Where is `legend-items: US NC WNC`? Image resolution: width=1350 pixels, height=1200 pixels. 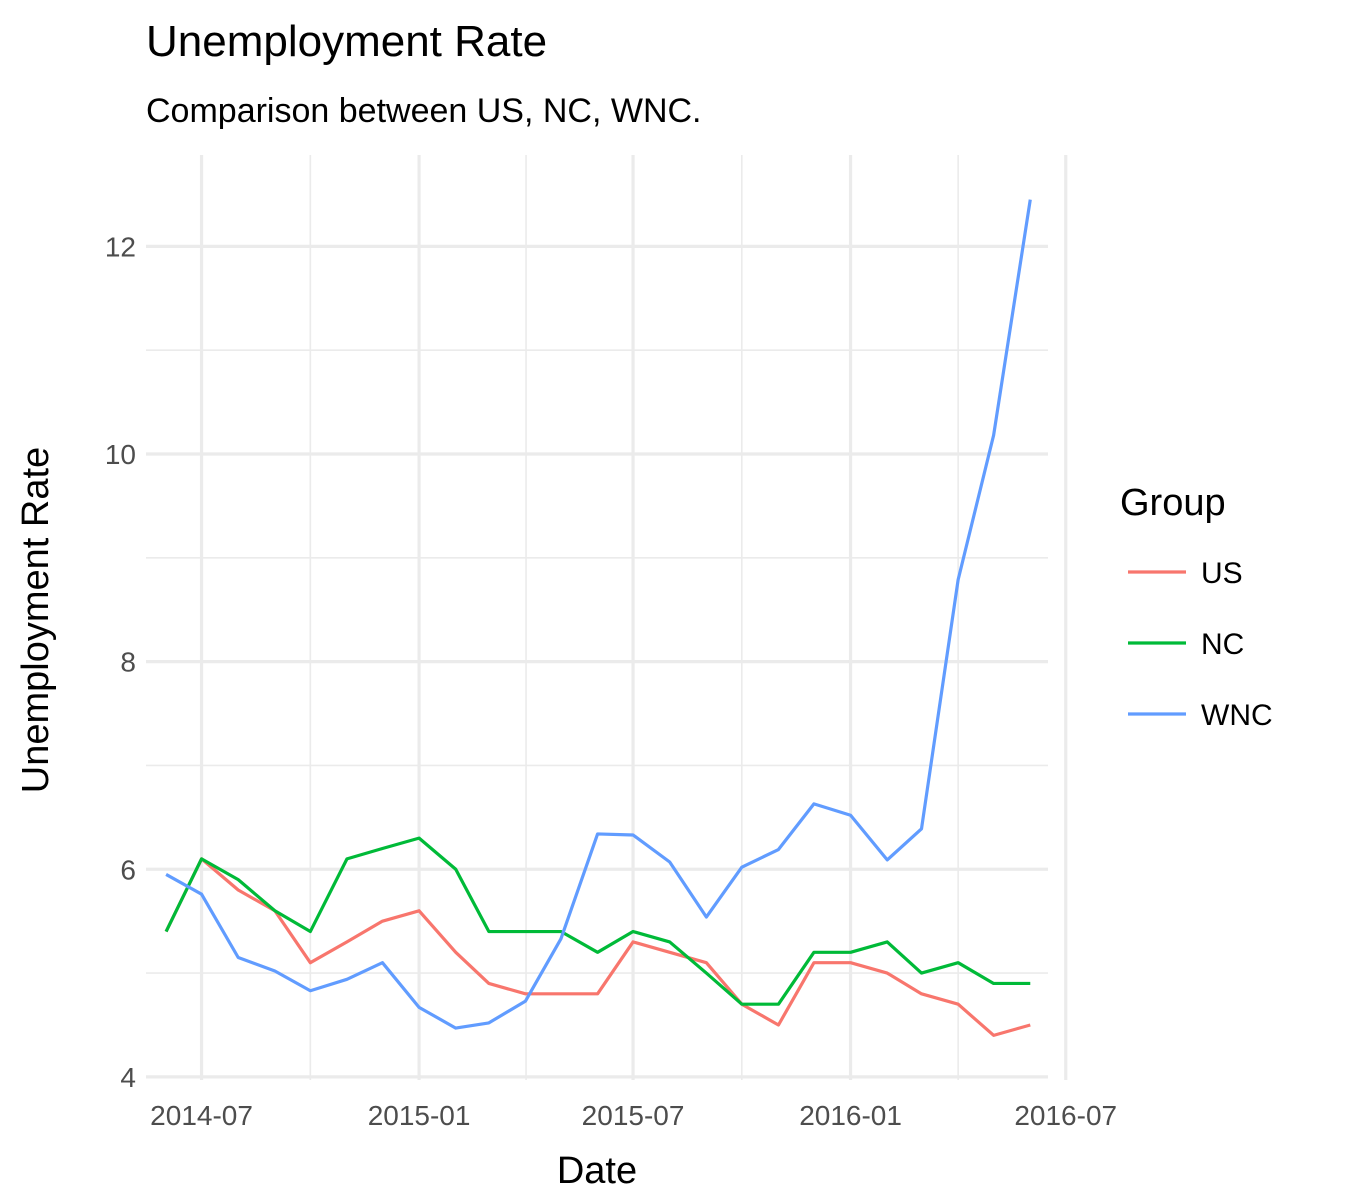
legend-items: US NC WNC is located at coordinates (1200, 644).